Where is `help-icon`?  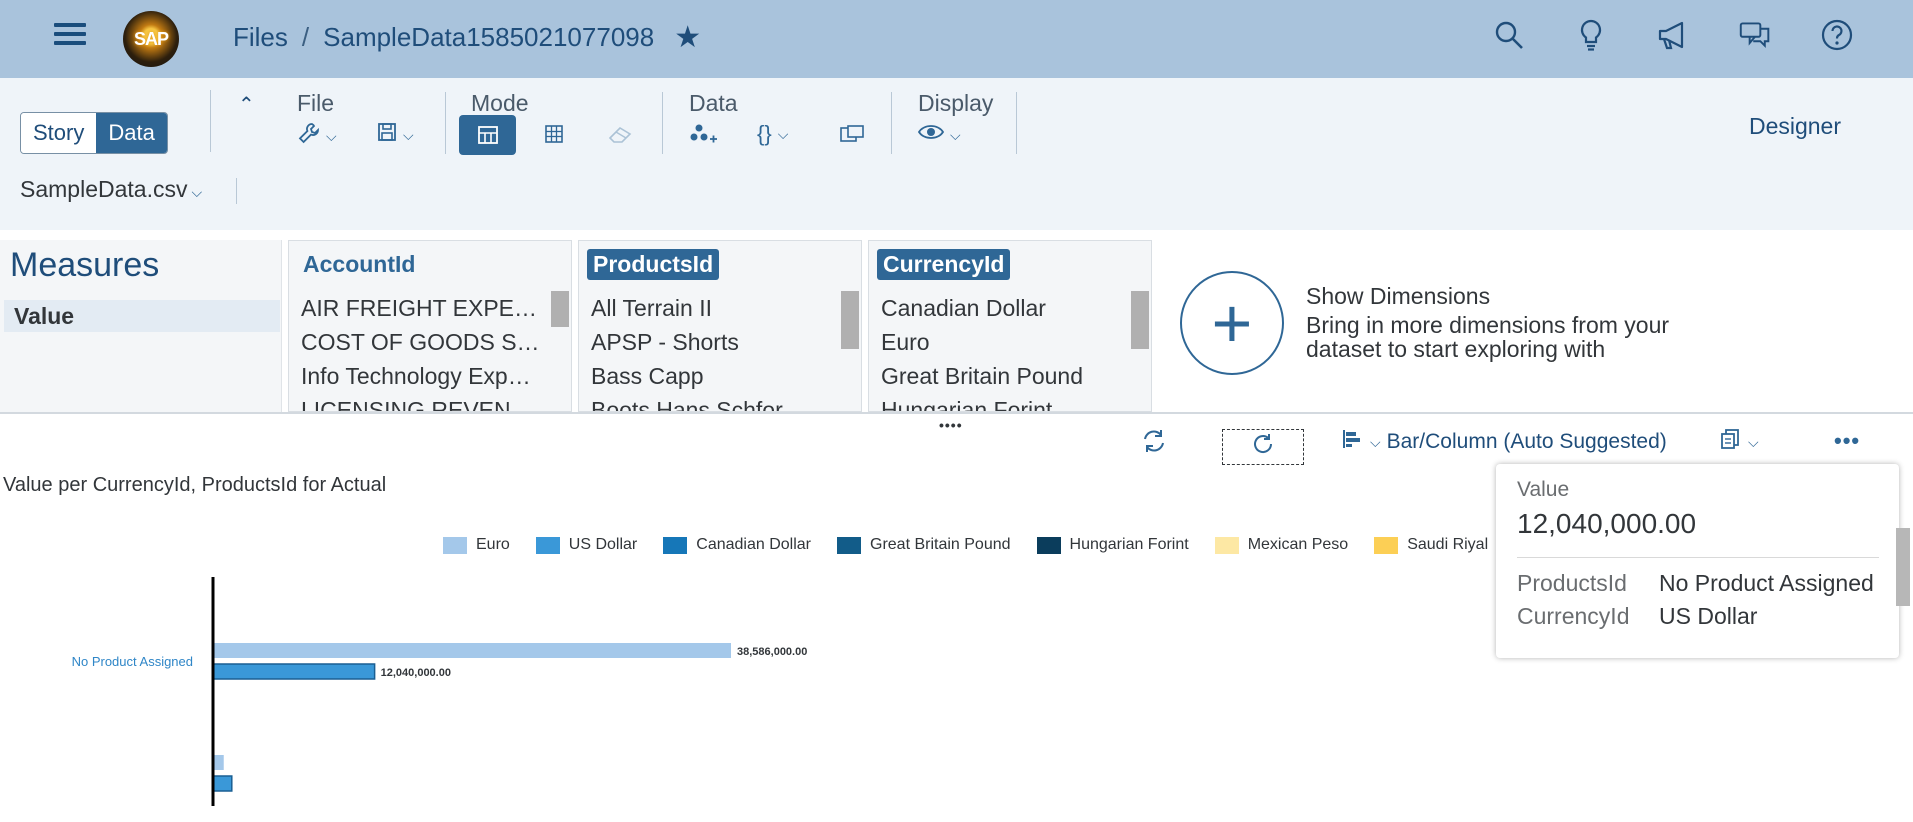 help-icon is located at coordinates (1837, 35).